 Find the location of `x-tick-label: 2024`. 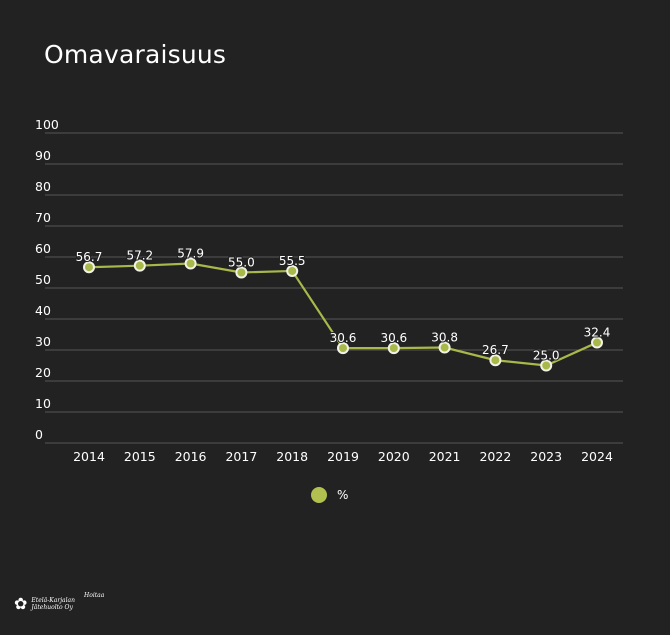

x-tick-label: 2024 is located at coordinates (597, 456).